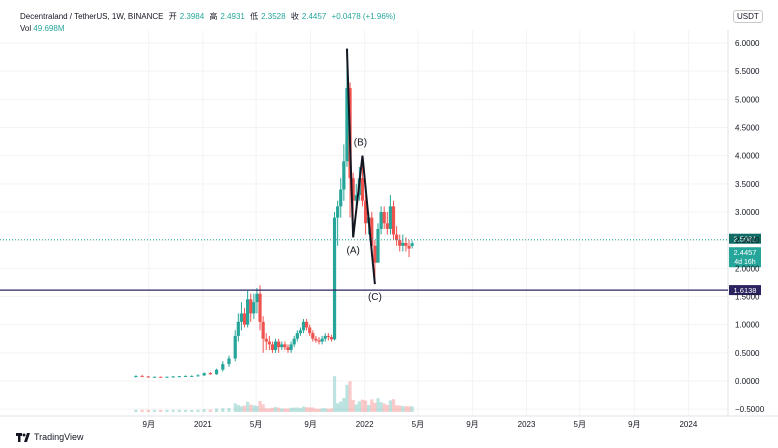 The height and width of the screenshot is (448, 778). I want to click on y-tick-label: 1.0000, so click(747, 325).